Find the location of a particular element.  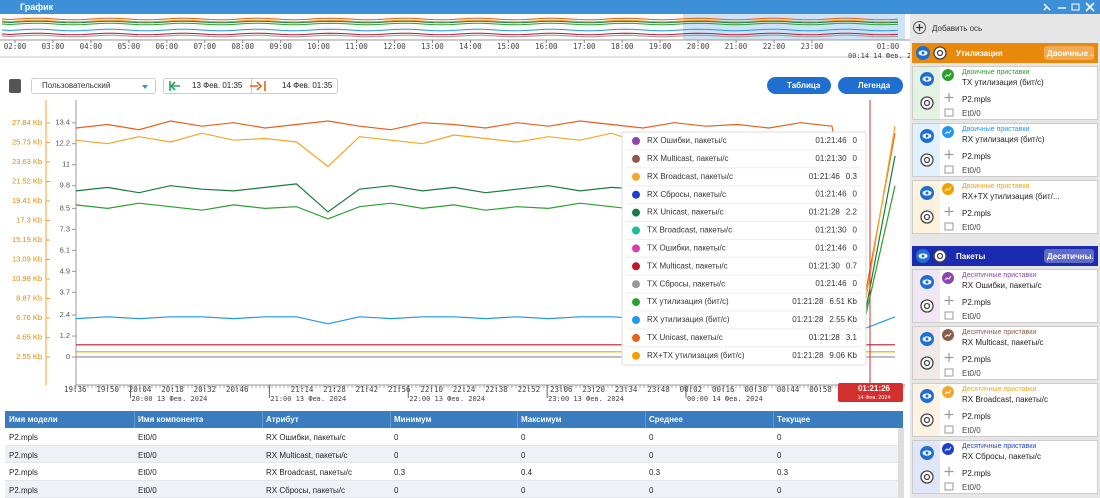

tooltip-values: 01:21:46 0 is located at coordinates (836, 248).